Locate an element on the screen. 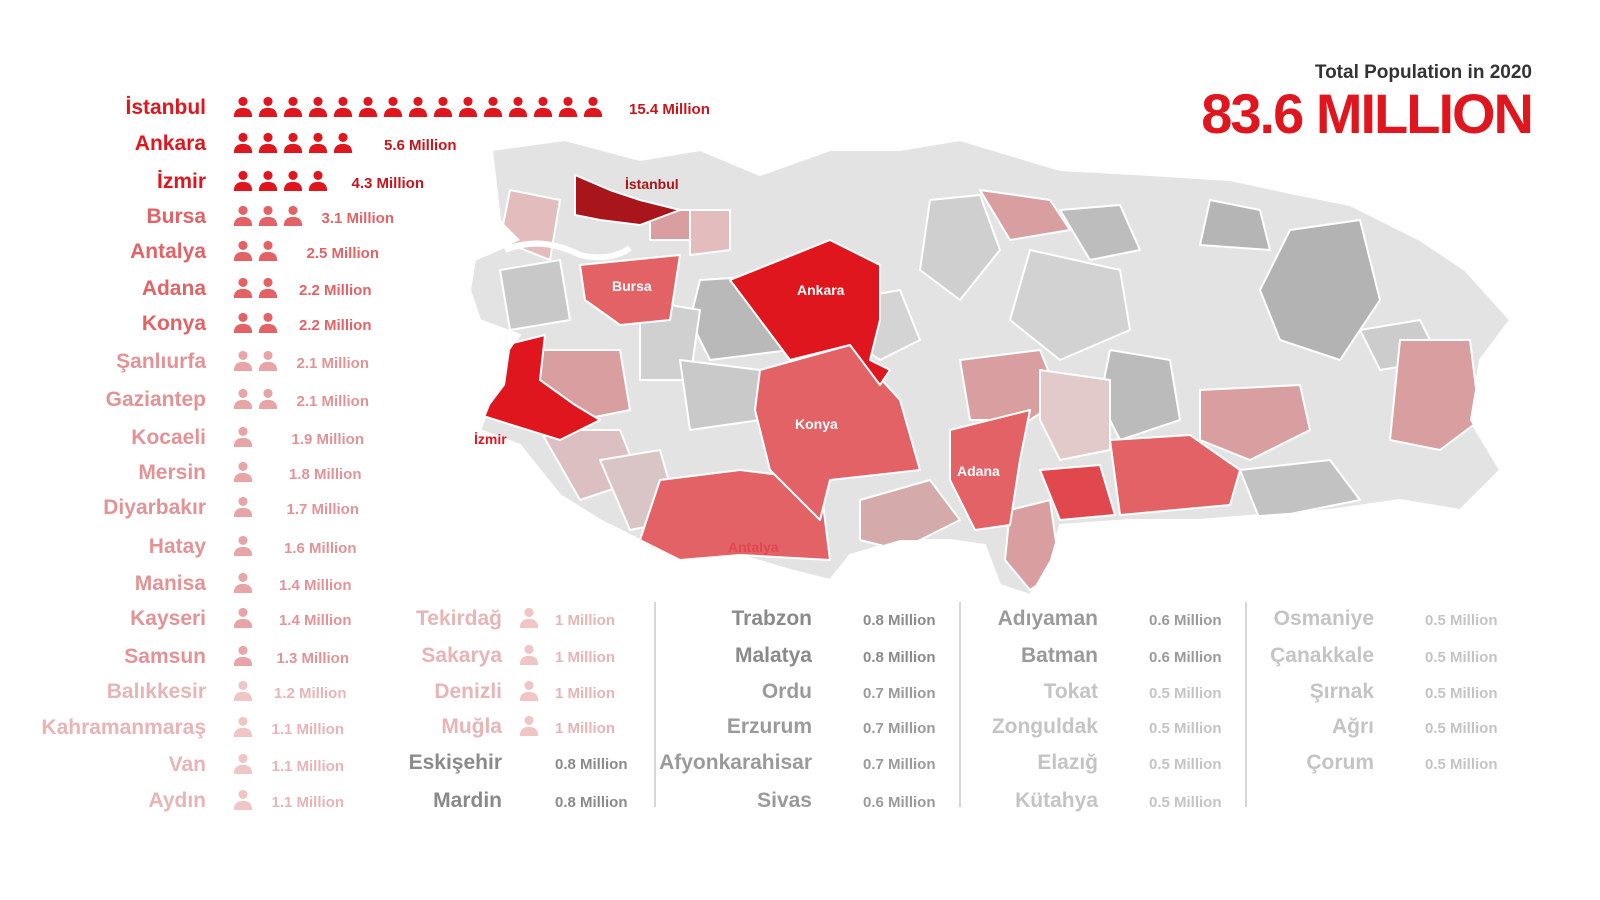 Image resolution: width=1600 pixels, height=900 pixels. category-label: Kocaeli is located at coordinates (168, 437).